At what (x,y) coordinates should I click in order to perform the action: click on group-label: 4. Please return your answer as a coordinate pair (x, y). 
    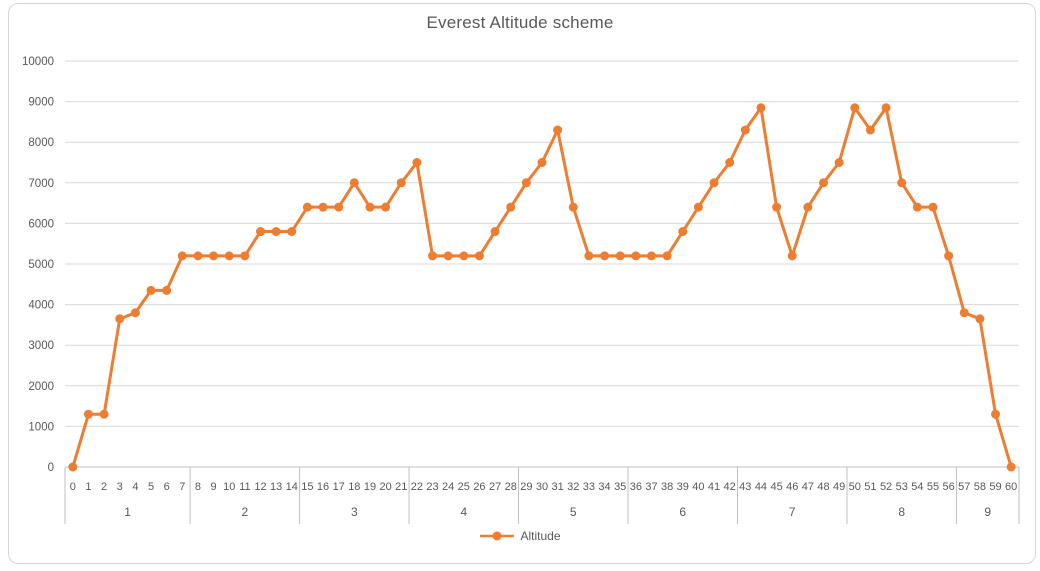
    Looking at the image, I should click on (463, 512).